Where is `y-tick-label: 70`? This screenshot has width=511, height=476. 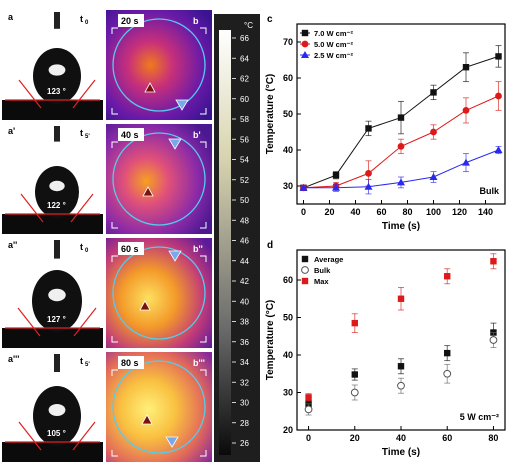 y-tick-label: 70 is located at coordinates (288, 42).